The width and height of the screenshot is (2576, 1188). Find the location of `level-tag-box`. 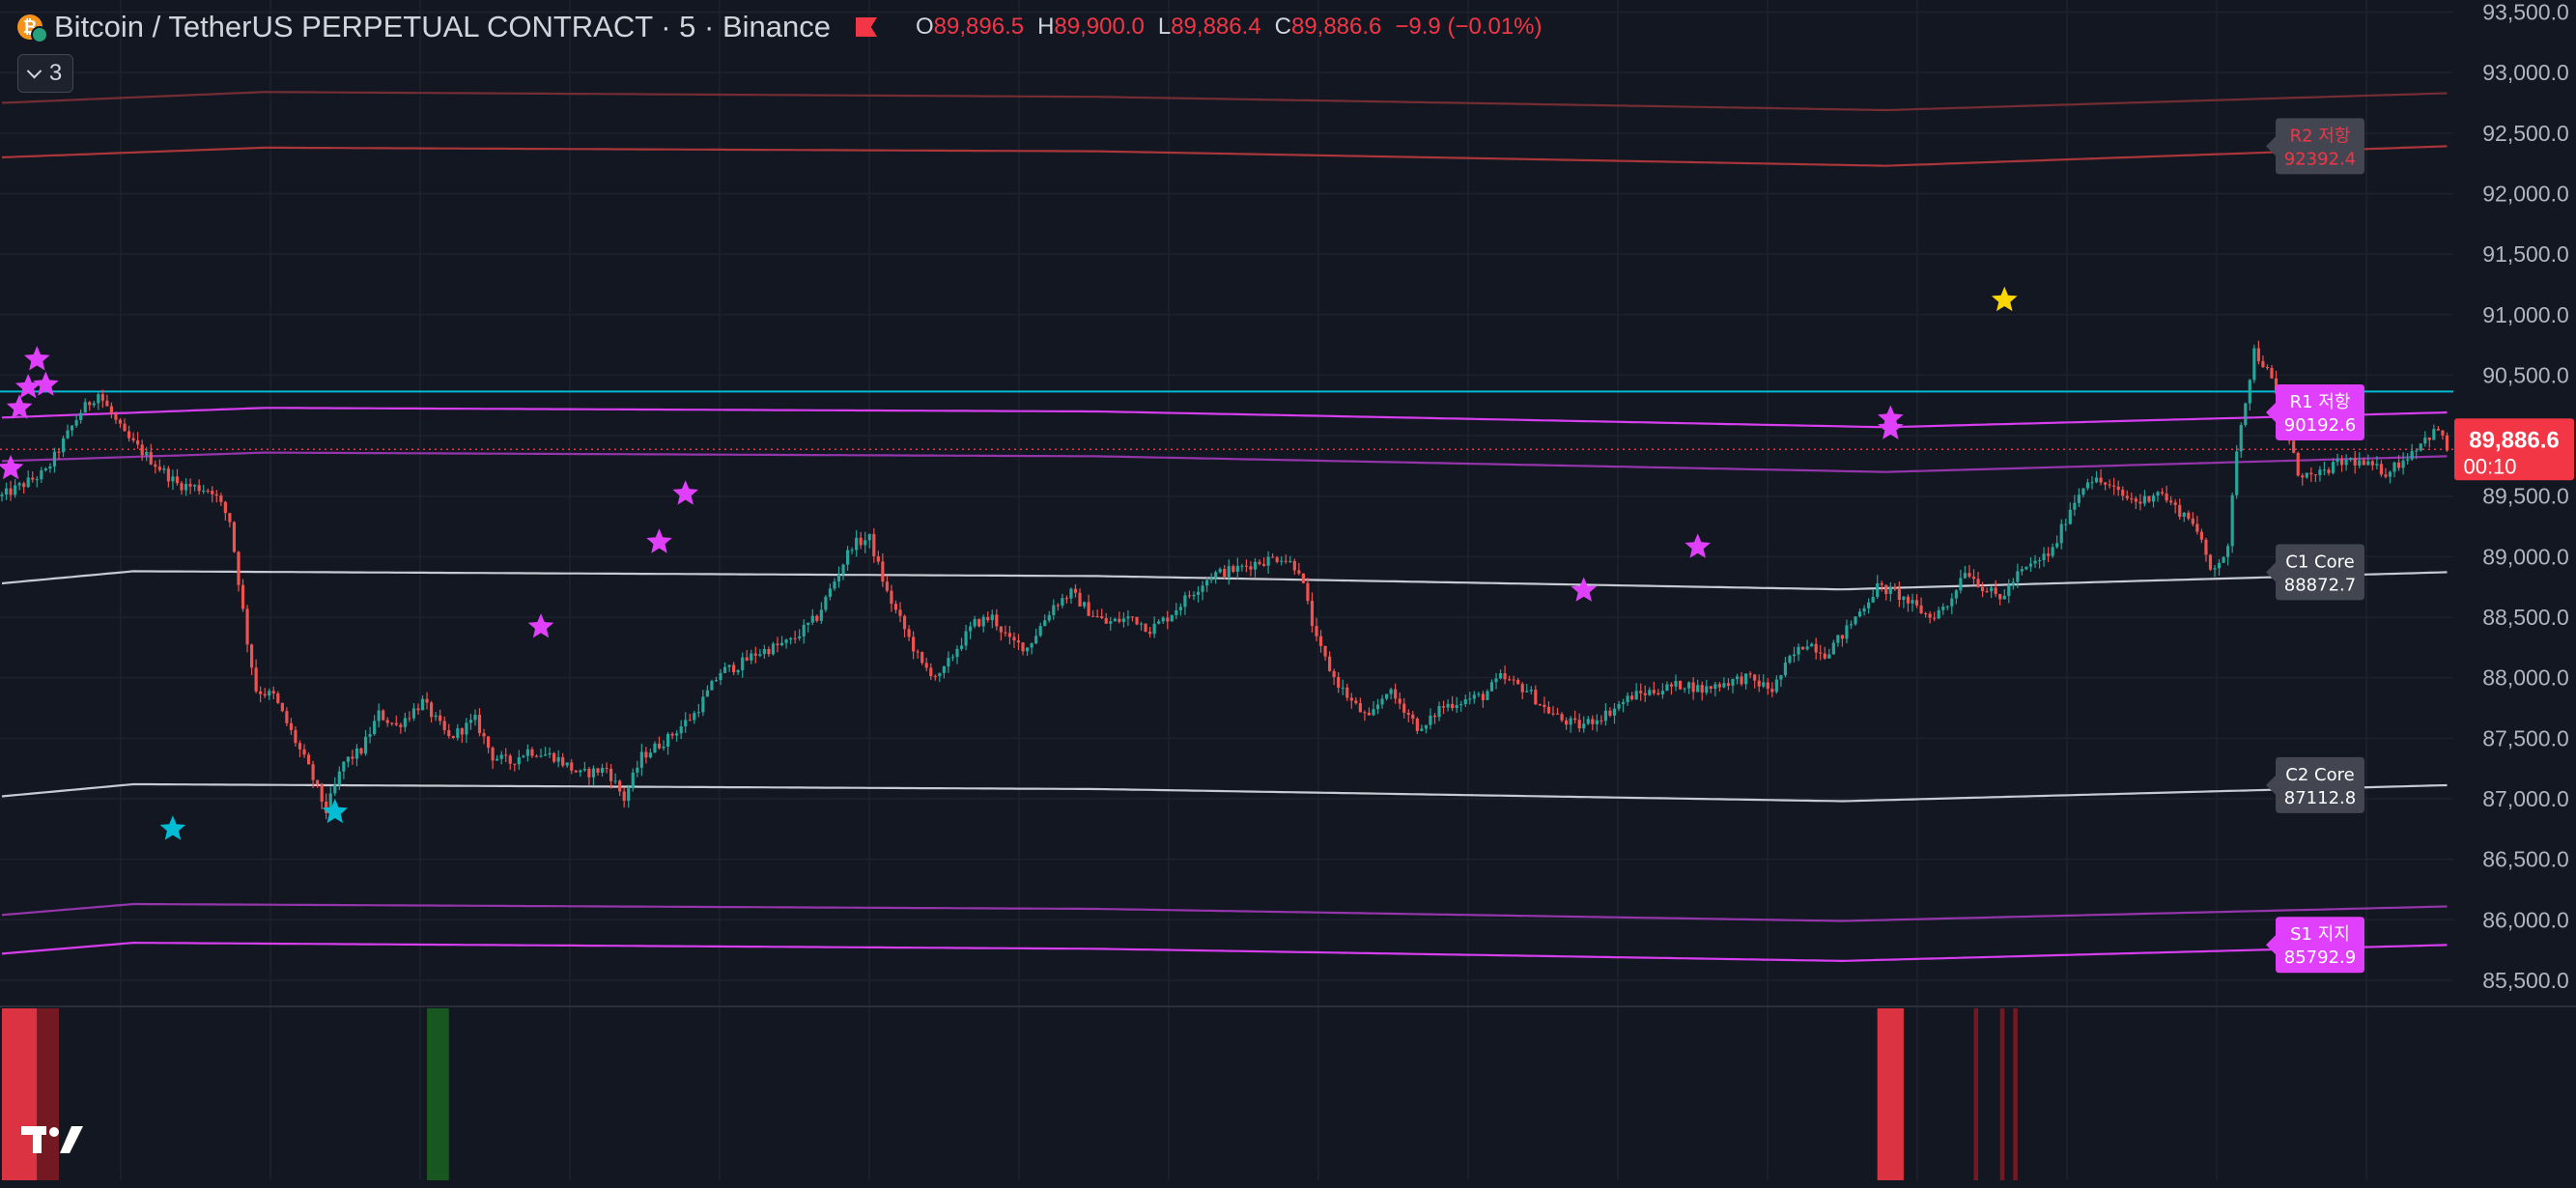

level-tag-box is located at coordinates (2315, 146).